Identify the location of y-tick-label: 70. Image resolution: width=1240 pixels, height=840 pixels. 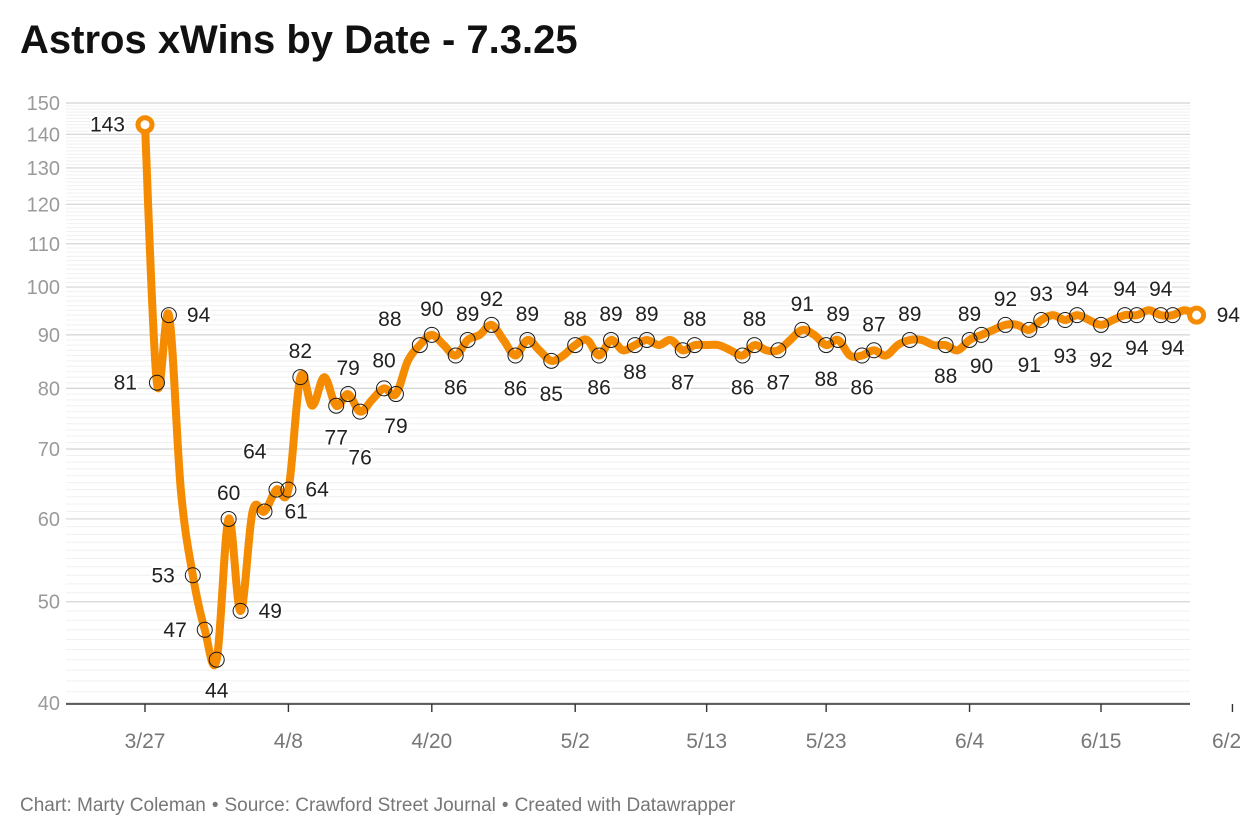
(49, 450).